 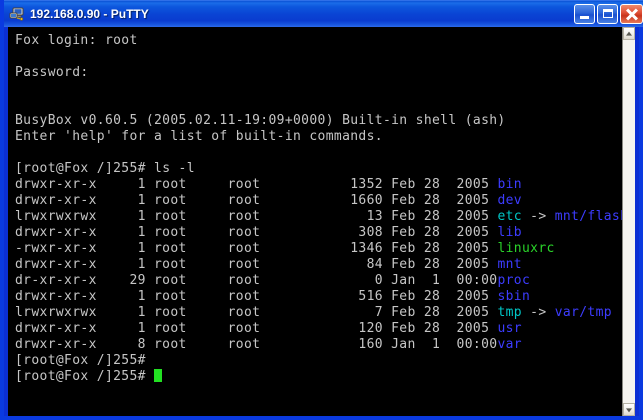 I want to click on listing-filename: tmp, so click(x=509, y=312).